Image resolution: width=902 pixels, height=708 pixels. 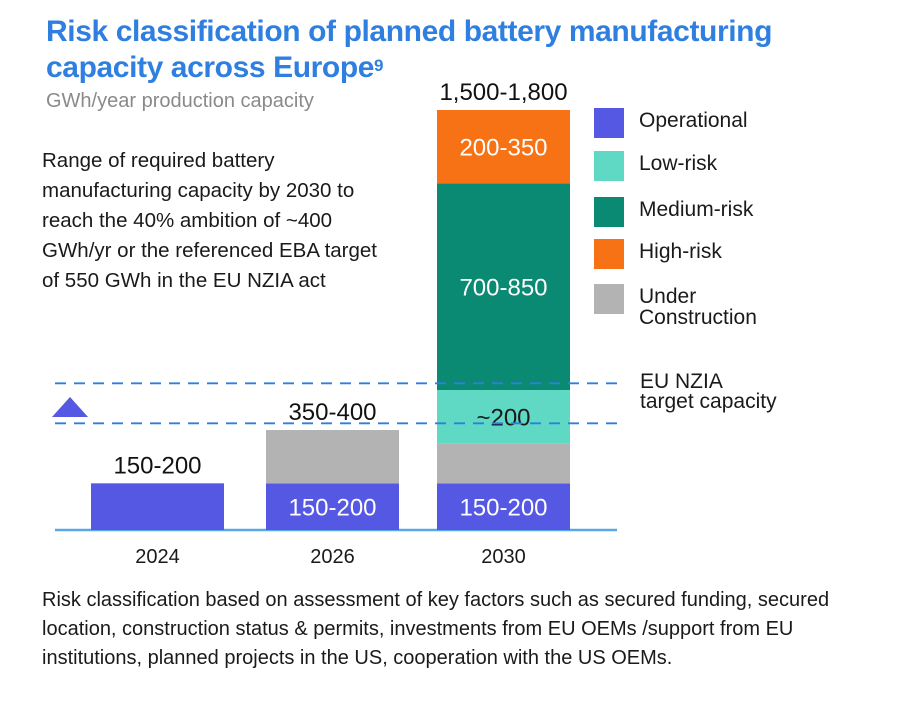 What do you see at coordinates (609, 254) in the screenshot?
I see `legend-swatch-high-risk` at bounding box center [609, 254].